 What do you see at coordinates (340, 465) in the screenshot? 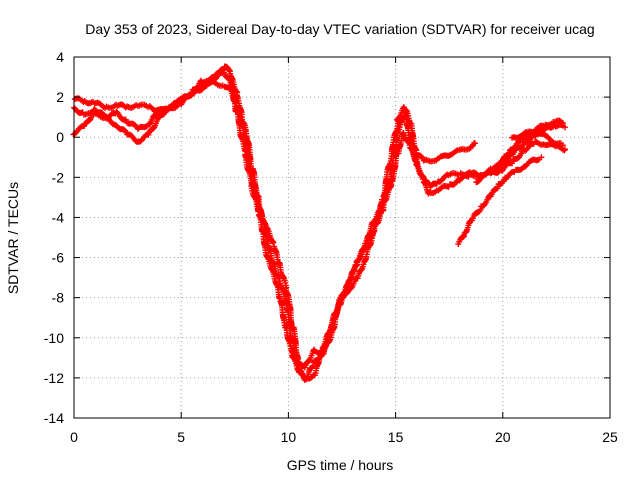
I see `x-axis-label: GPS time / hours` at bounding box center [340, 465].